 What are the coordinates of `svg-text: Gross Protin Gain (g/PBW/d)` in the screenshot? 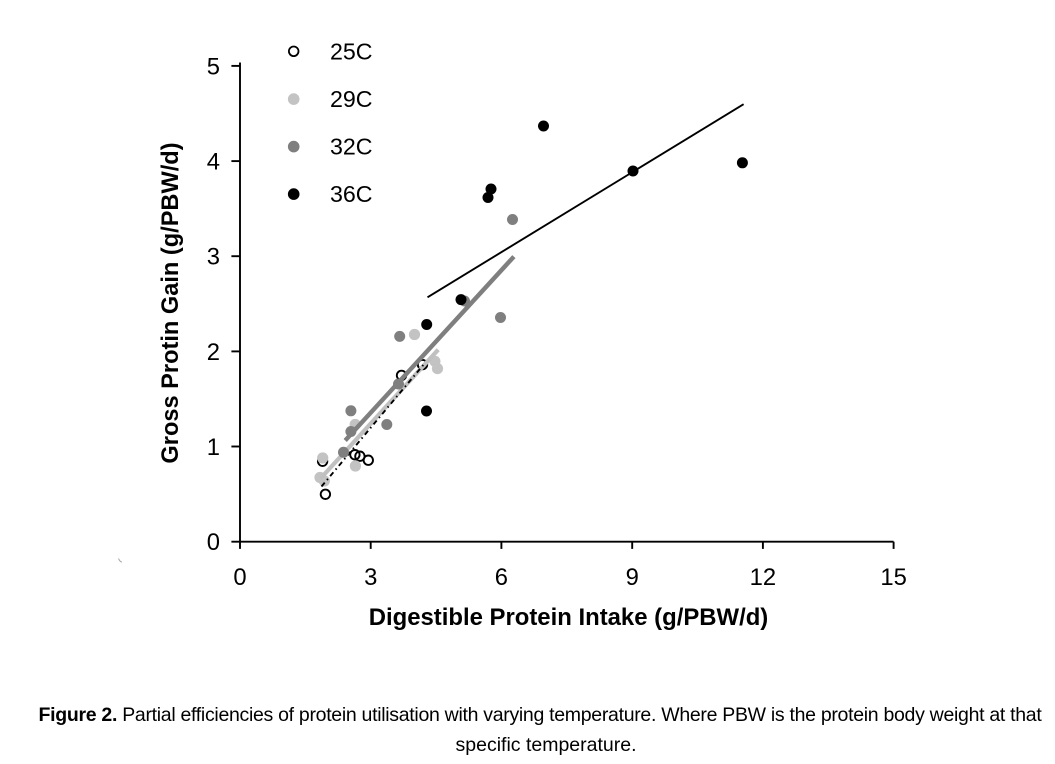 It's located at (171, 302).